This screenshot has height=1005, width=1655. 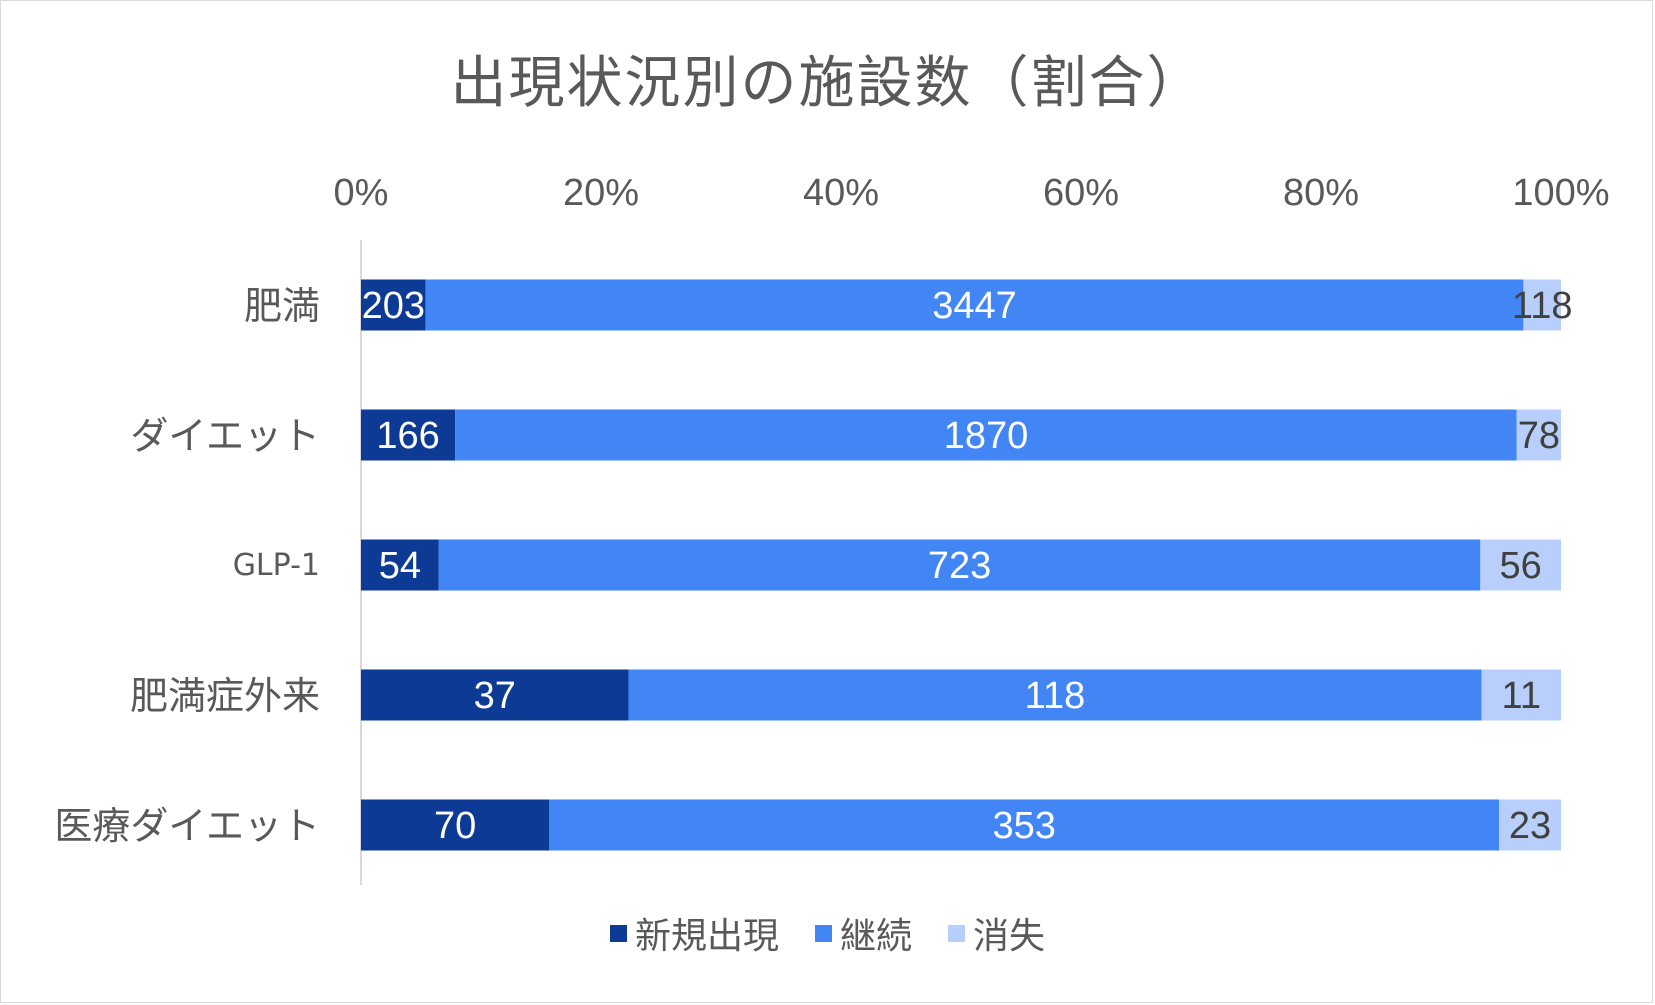 I want to click on legend-label: 新規出現, so click(x=706, y=936).